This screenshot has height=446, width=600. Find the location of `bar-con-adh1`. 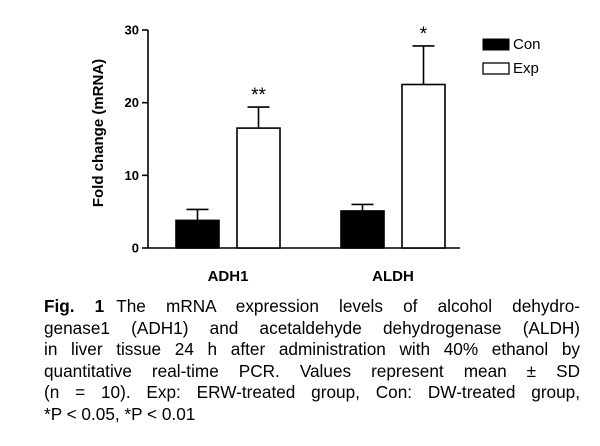

bar-con-adh1 is located at coordinates (197, 234).